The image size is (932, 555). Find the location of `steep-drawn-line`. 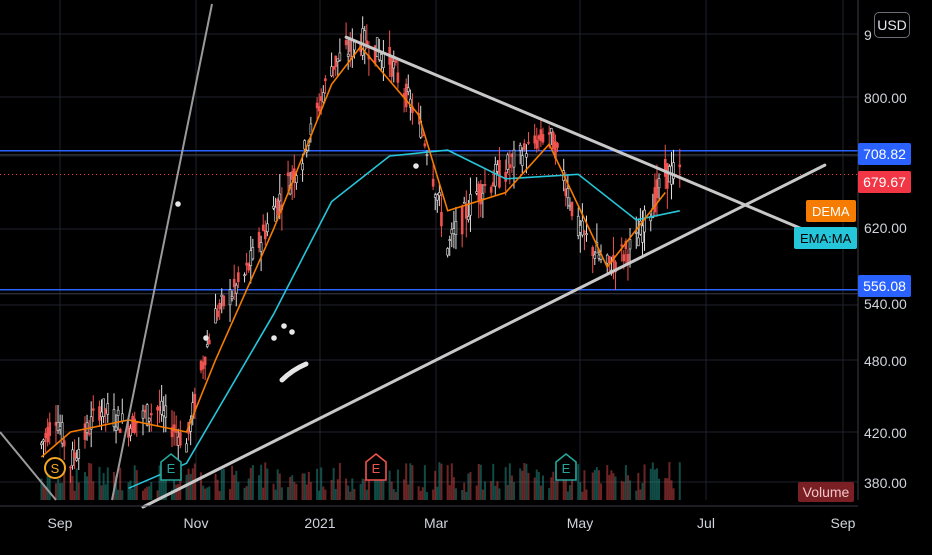

steep-drawn-line is located at coordinates (162, 252).